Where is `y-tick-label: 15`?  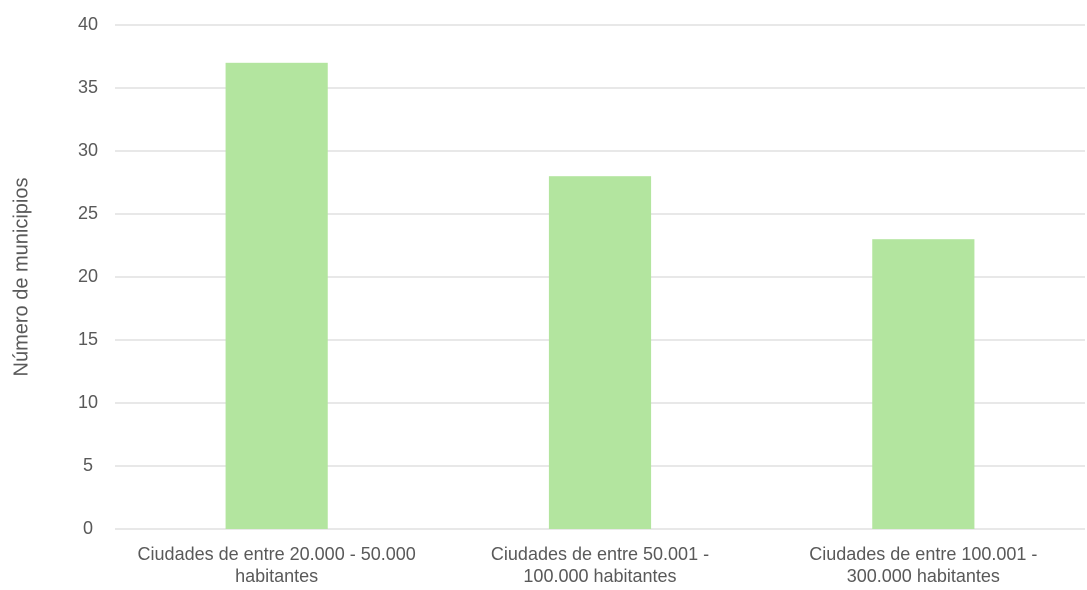
y-tick-label: 15 is located at coordinates (88, 339).